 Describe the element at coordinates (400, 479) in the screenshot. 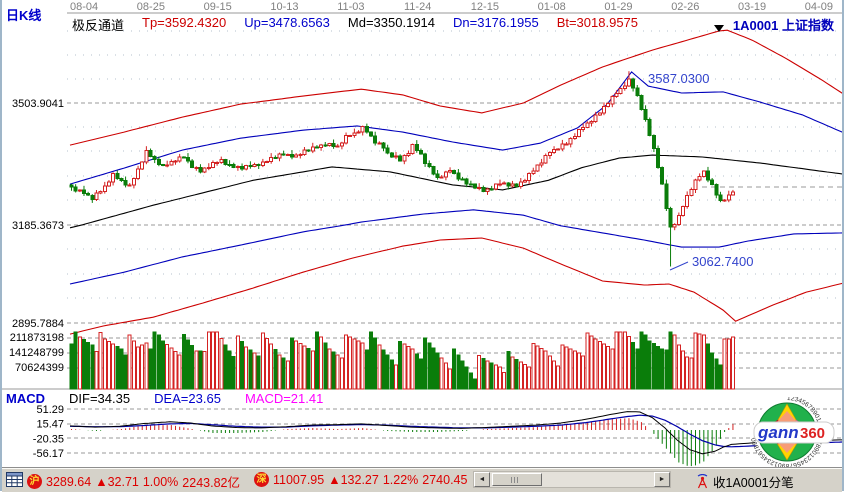

I see `sz-percent: 1.22%` at that location.